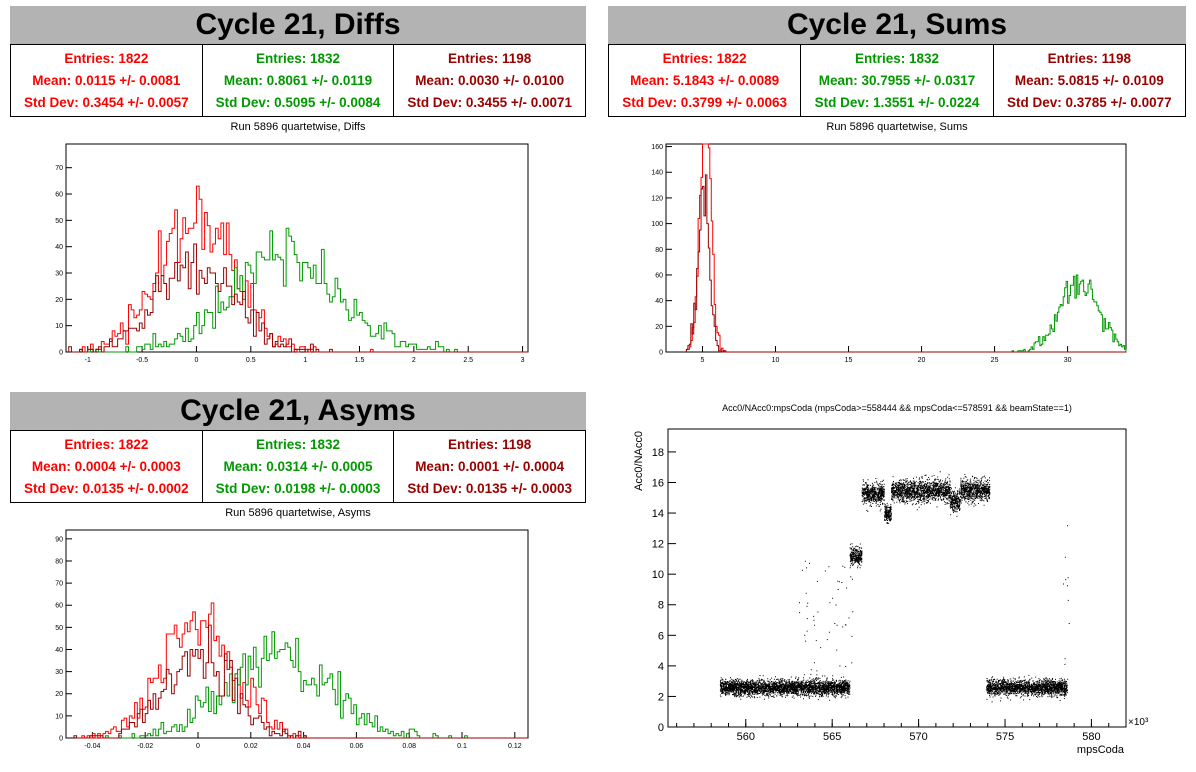  I want to click on stat-std: Std Dev: 0.3454 +/- 0.0057, so click(106, 103).